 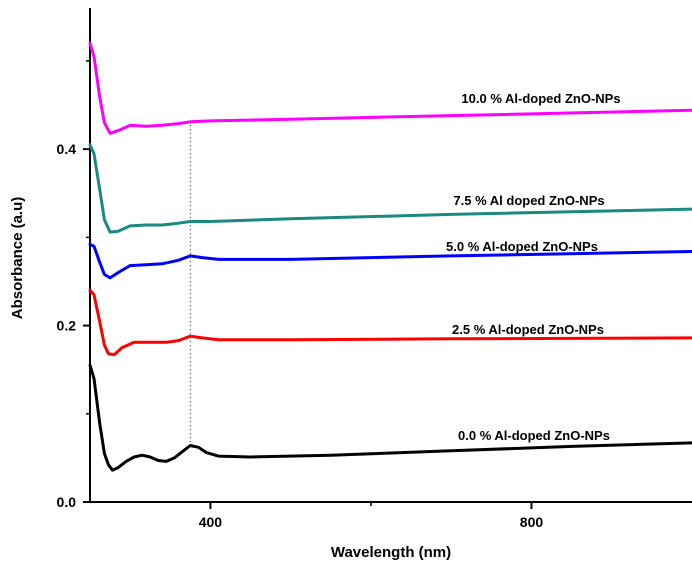 What do you see at coordinates (67, 502) in the screenshot?
I see `y-tick-label: 0.0` at bounding box center [67, 502].